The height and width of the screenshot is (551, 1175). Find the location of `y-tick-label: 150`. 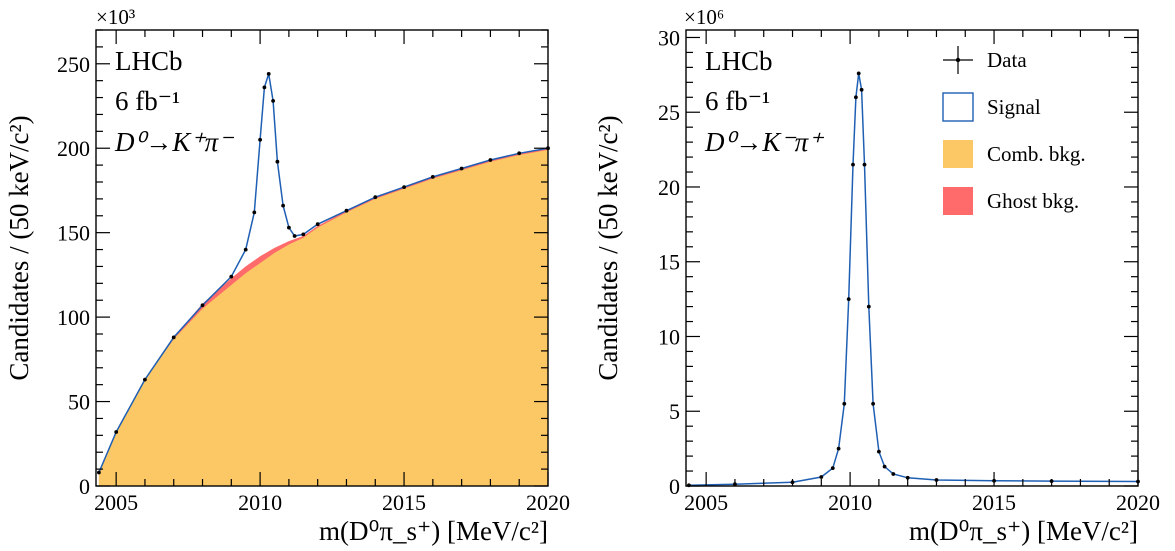

y-tick-label: 150 is located at coordinates (73, 233).